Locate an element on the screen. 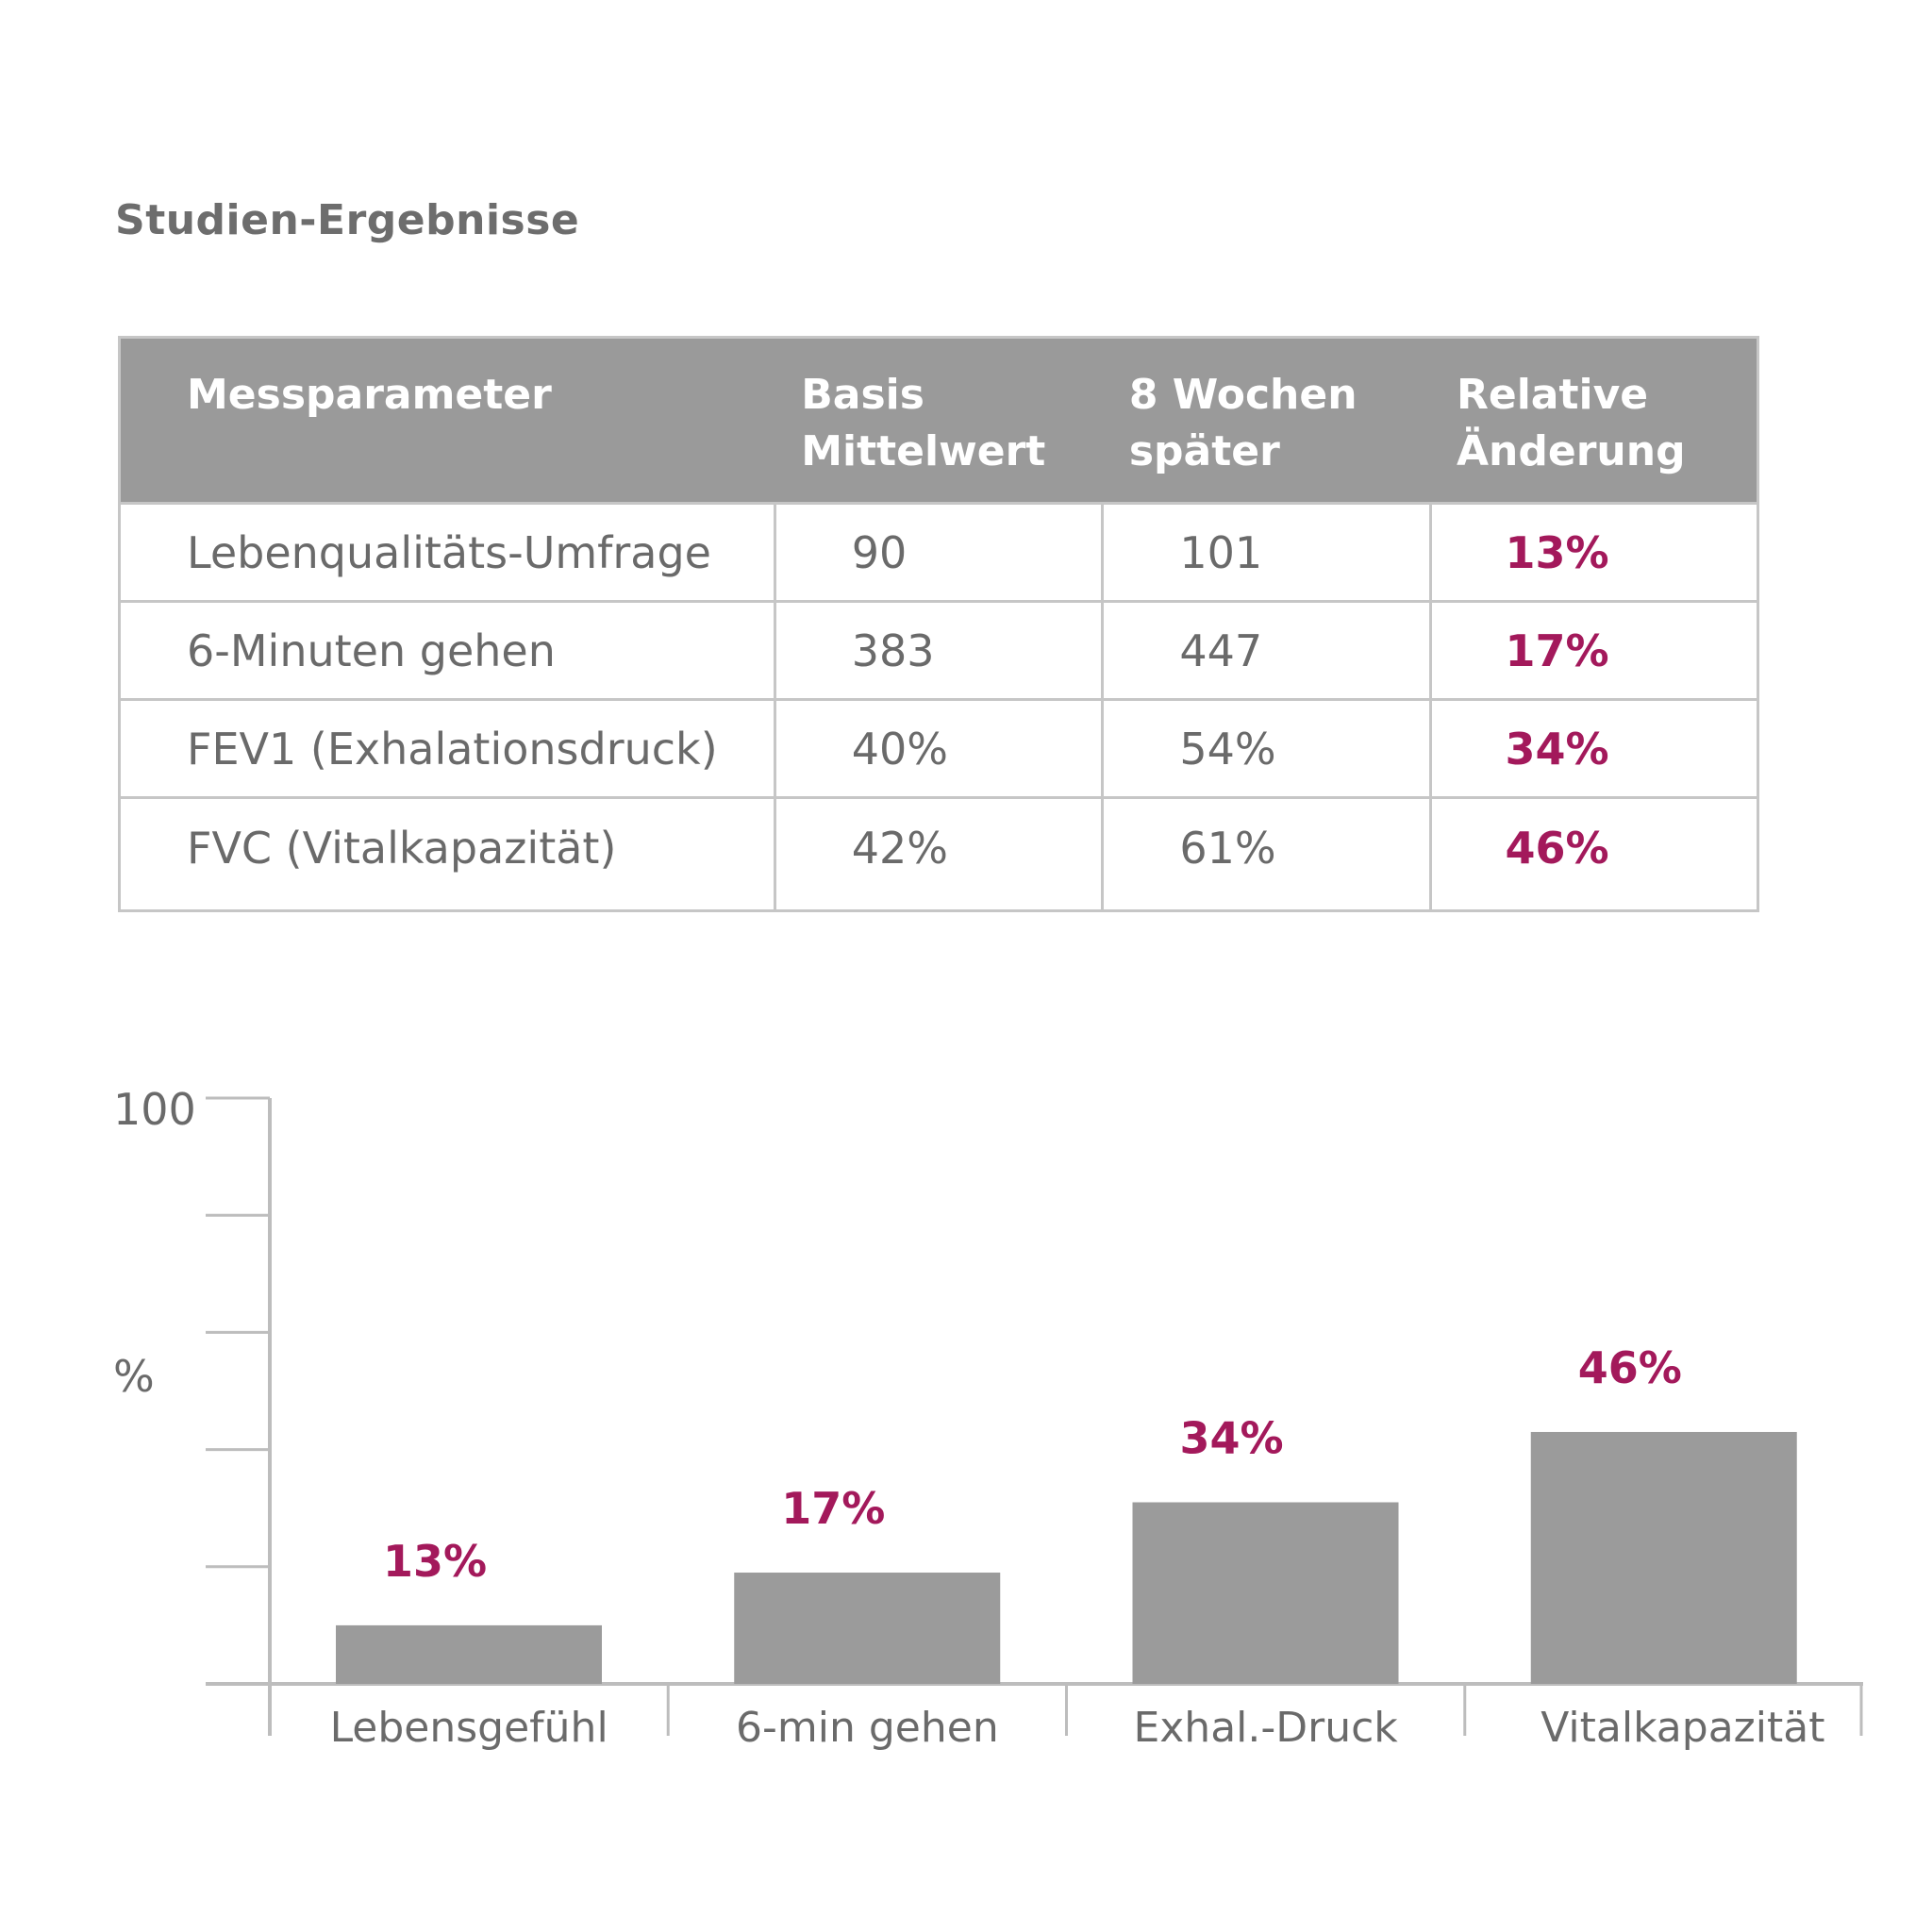  cell-baseline: 383 is located at coordinates (939, 650).